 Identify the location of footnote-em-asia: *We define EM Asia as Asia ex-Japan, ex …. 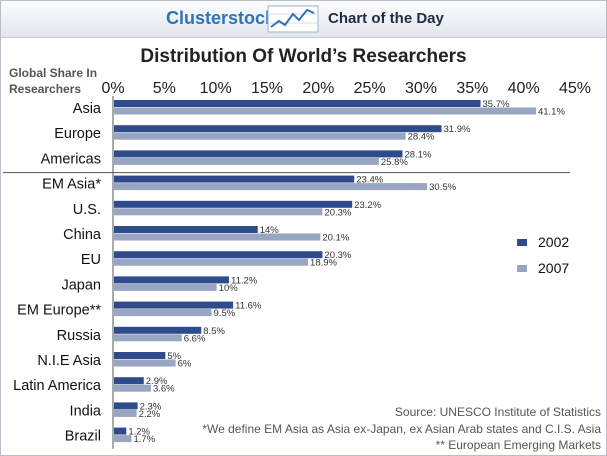
(401, 428).